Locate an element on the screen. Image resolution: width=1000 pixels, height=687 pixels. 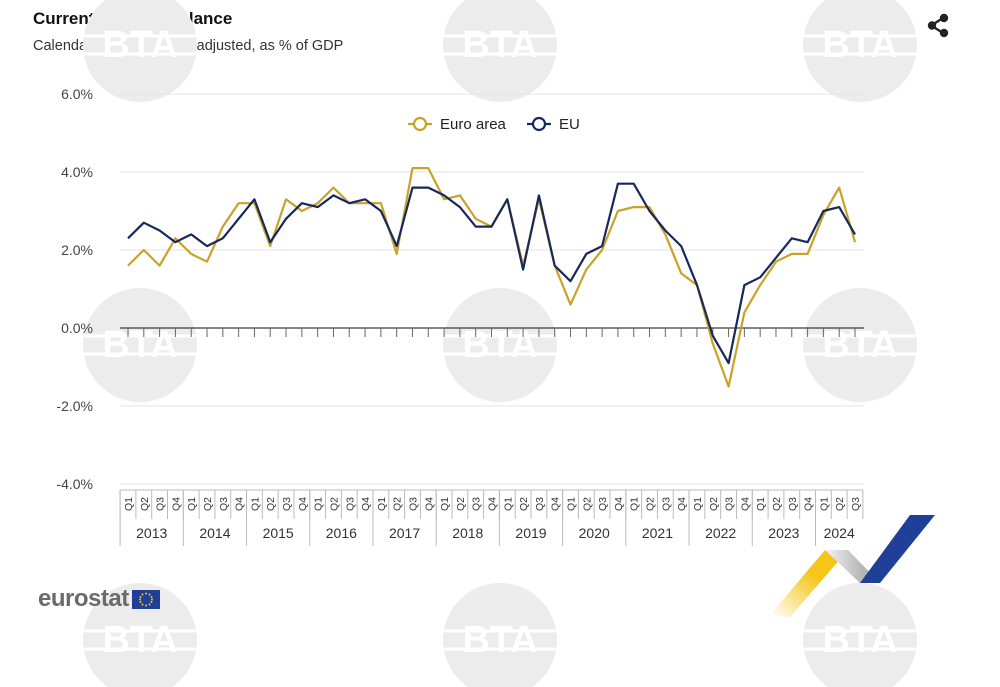
y-tick-label: 4.0% is located at coordinates (77, 172).